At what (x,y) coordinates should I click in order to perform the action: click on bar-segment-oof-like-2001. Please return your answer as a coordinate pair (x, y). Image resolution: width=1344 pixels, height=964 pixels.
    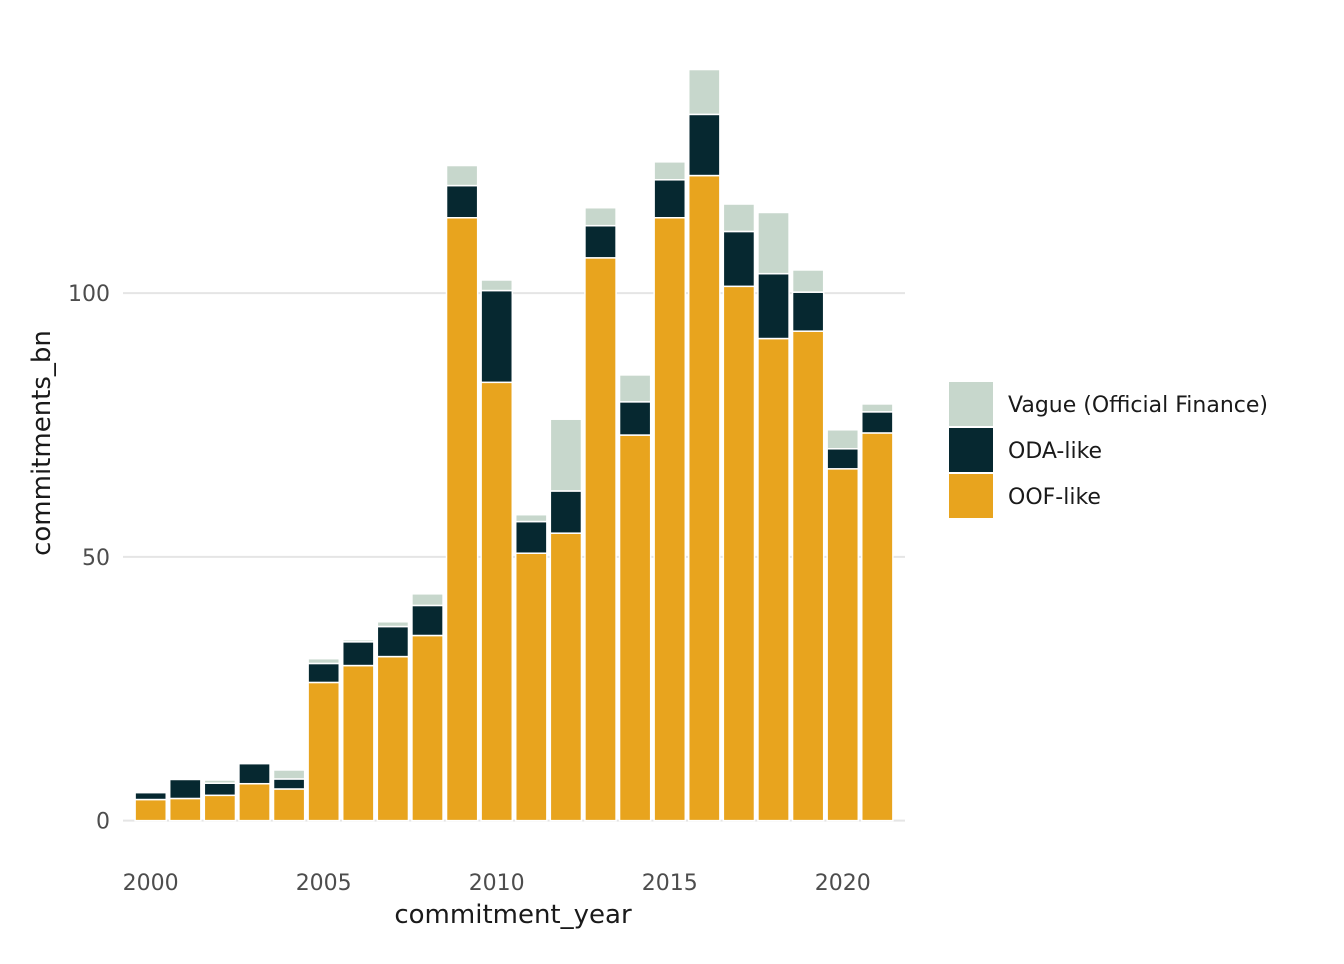
    Looking at the image, I should click on (185, 809).